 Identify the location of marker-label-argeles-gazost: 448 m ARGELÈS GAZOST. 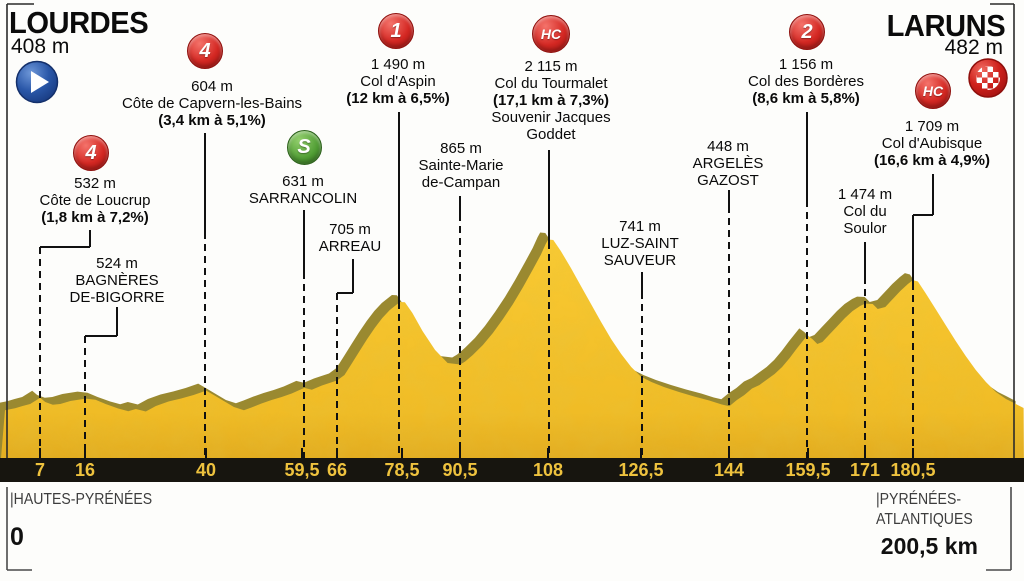
(728, 163).